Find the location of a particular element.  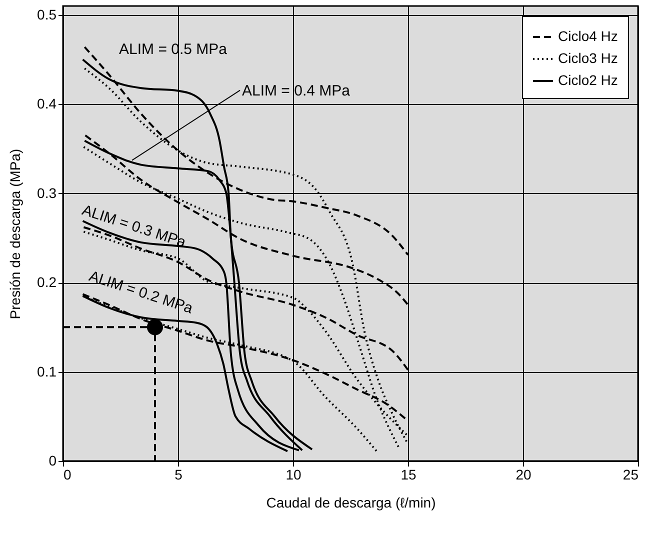

x-tick-label: 0 is located at coordinates (68, 474).